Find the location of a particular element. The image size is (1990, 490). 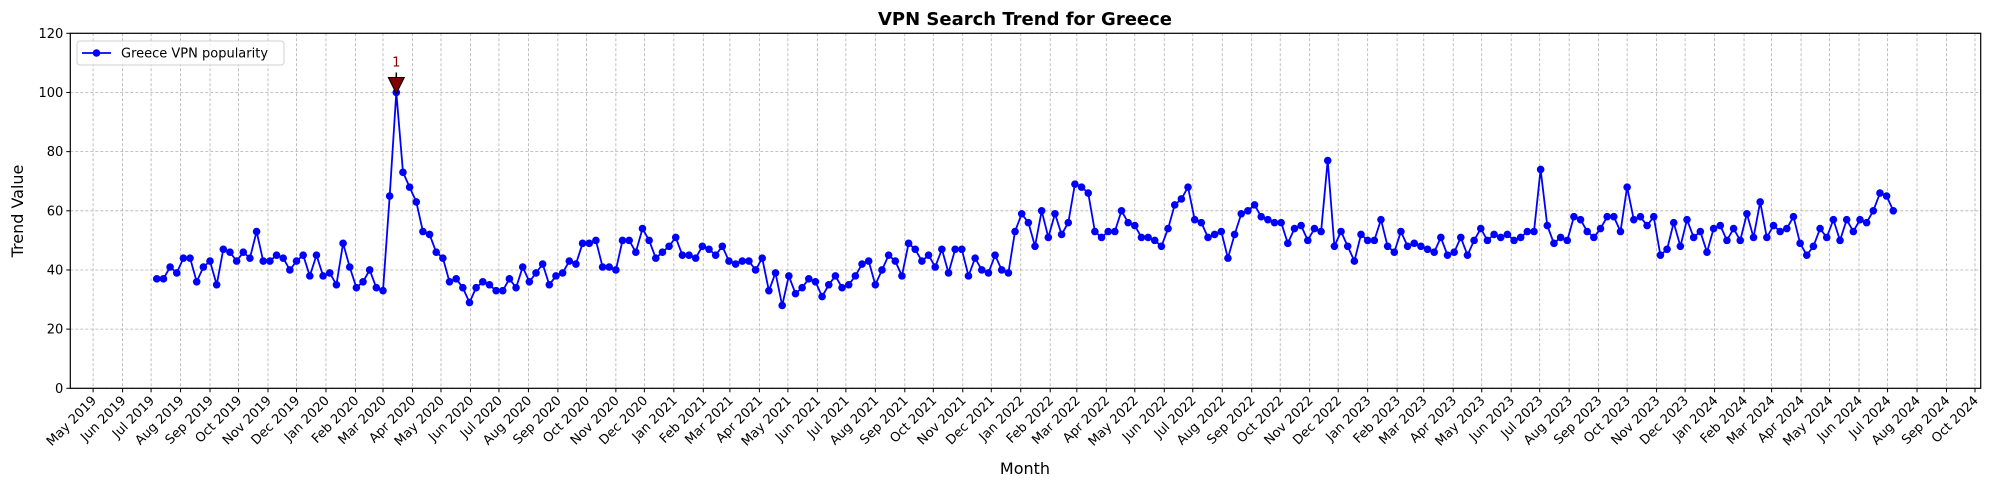

y-axis-label: Trend Value is located at coordinates (17, 212).